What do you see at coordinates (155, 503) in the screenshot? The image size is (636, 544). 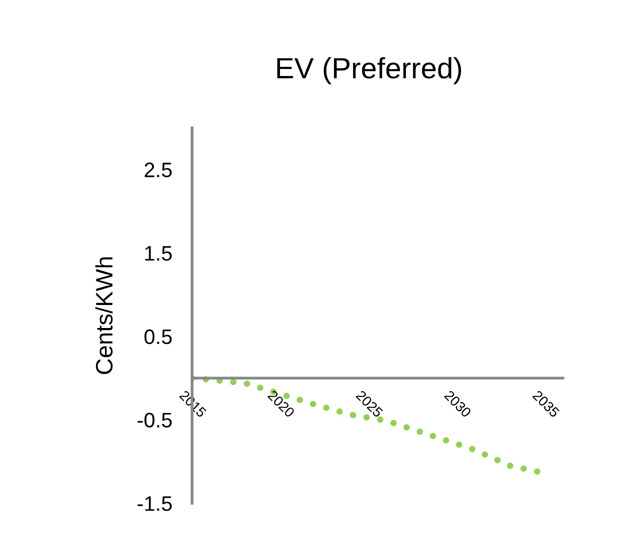 I see `y-tick-label: -1.5` at bounding box center [155, 503].